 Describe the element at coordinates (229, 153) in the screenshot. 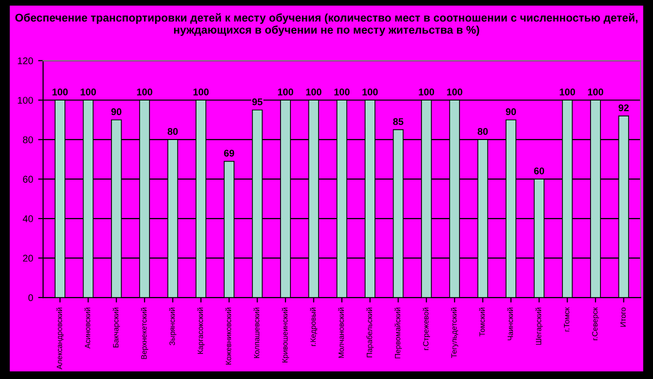

I see `data-label: 69` at that location.